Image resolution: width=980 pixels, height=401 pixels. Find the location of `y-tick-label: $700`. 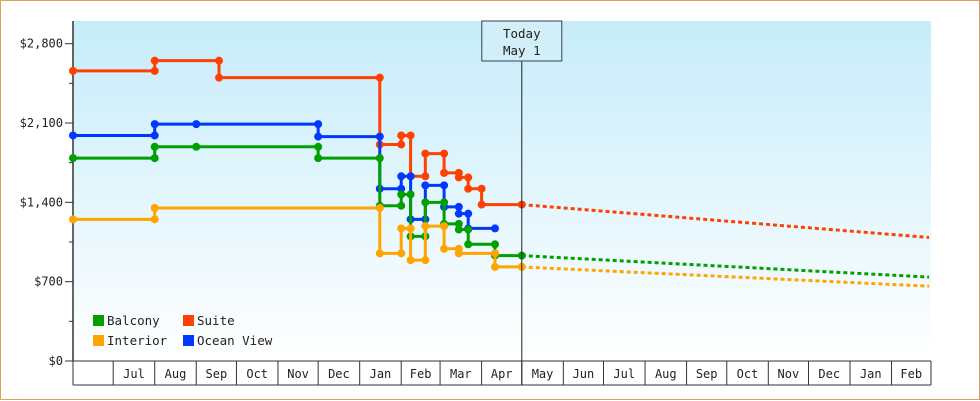

y-tick-label: $700 is located at coordinates (48, 282).